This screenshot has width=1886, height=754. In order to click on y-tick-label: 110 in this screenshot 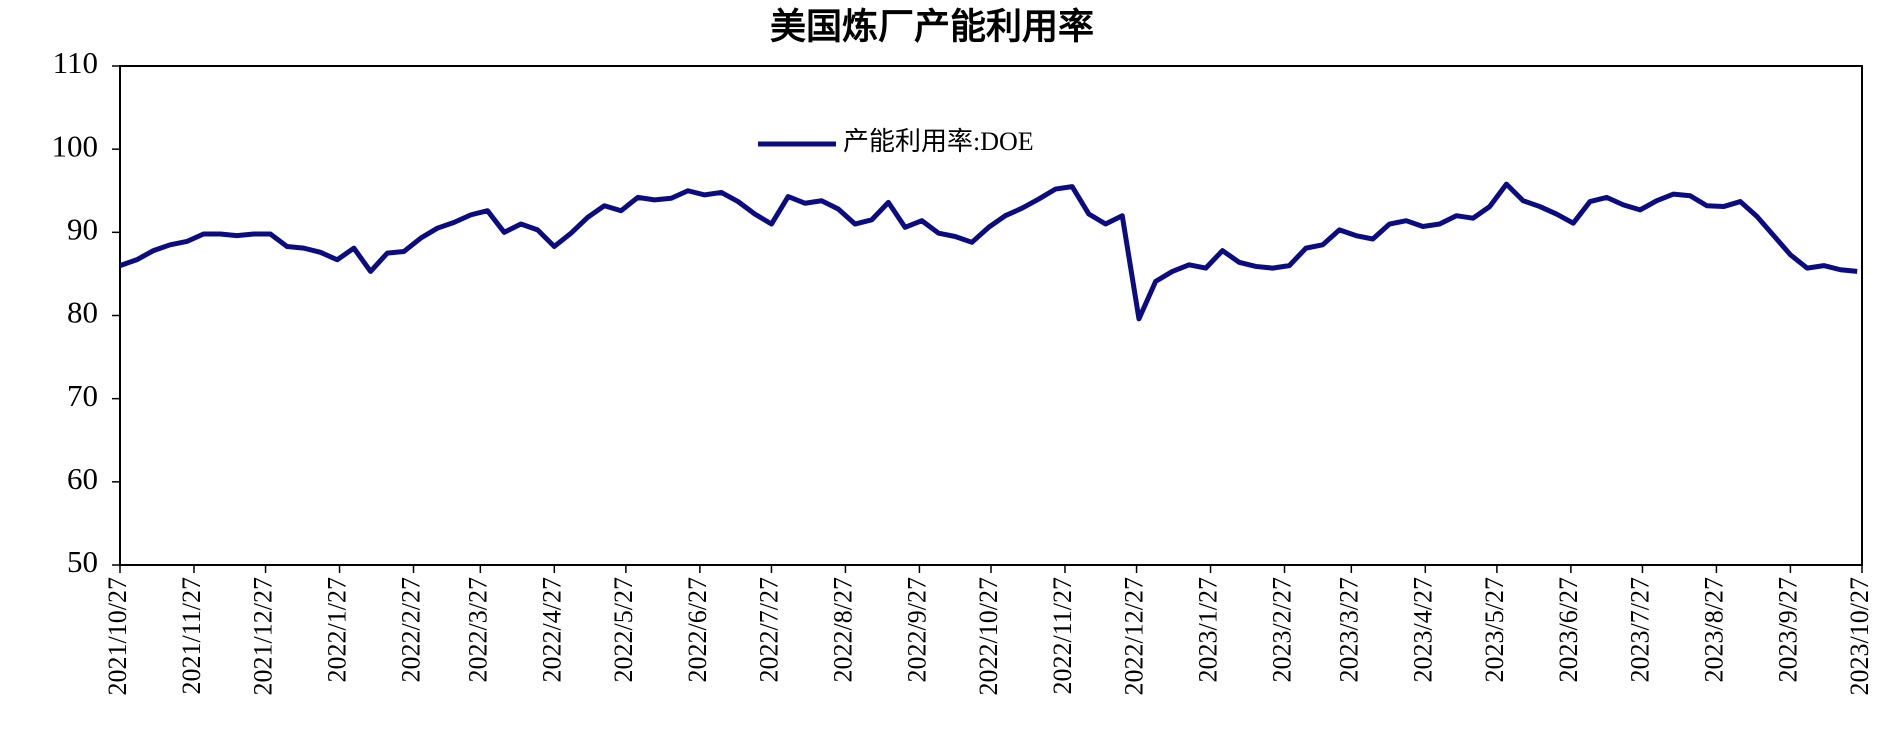, I will do `click(75, 62)`.